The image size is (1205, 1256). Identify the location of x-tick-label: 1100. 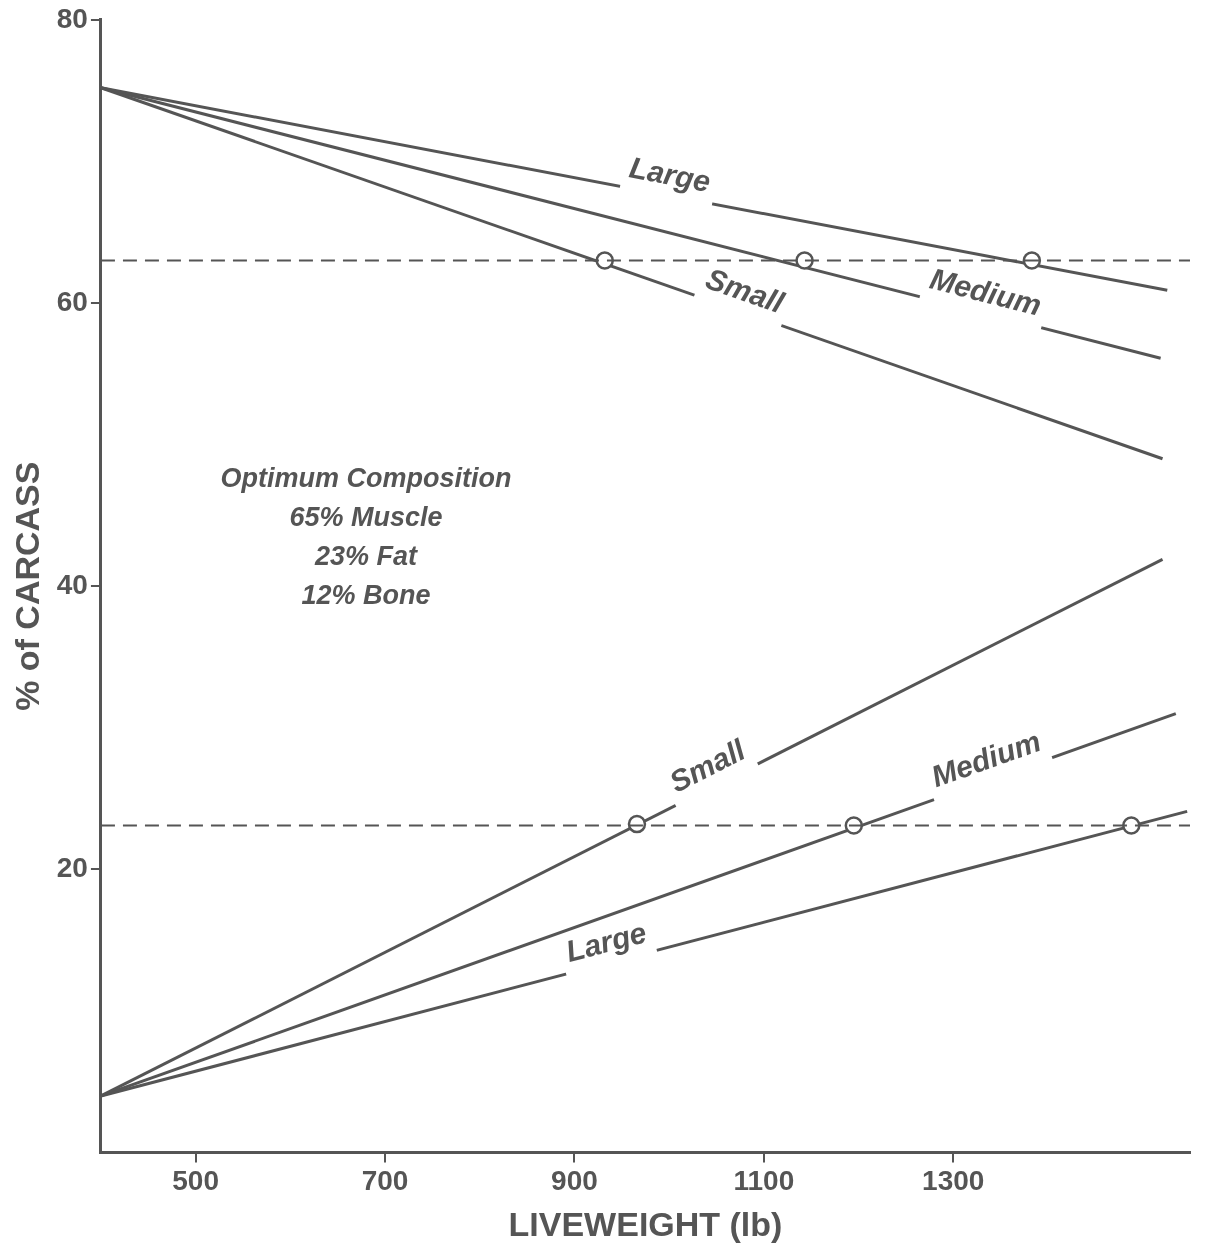
(764, 1181).